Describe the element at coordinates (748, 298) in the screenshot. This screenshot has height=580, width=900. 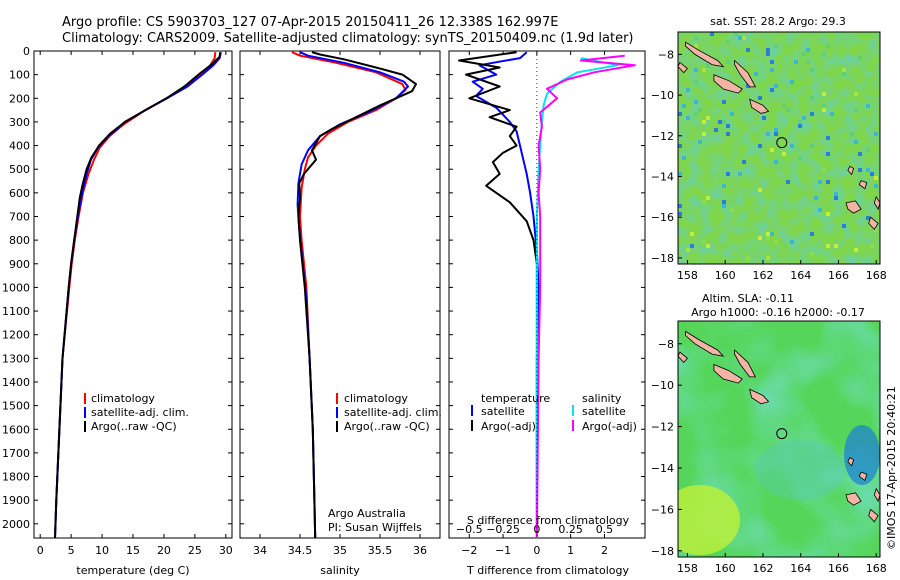
I see `sla-map-title: Altim. SLA: -0.11` at that location.